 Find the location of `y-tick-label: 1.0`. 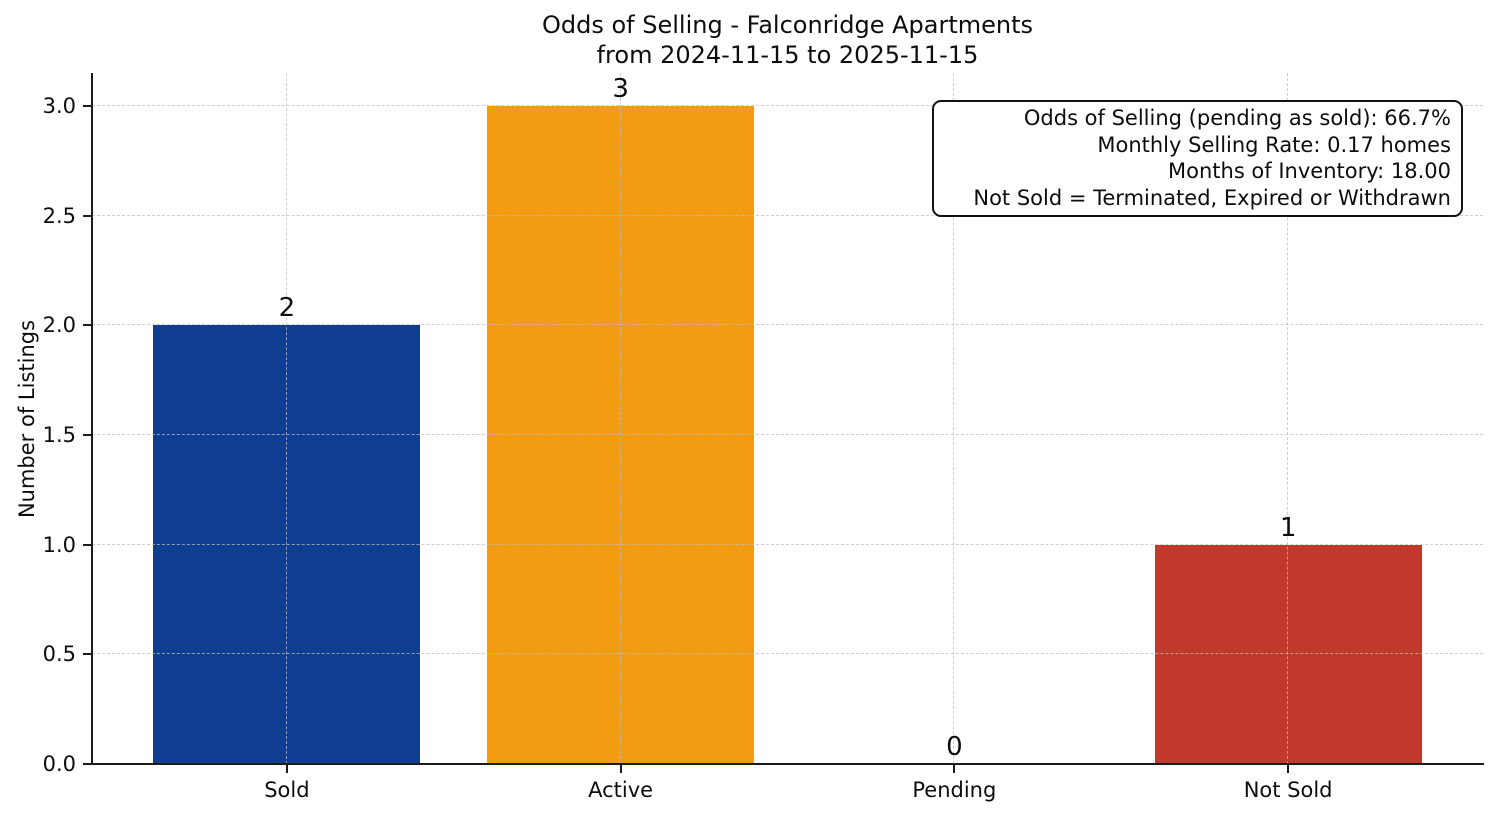

y-tick-label: 1.0 is located at coordinates (59, 544).